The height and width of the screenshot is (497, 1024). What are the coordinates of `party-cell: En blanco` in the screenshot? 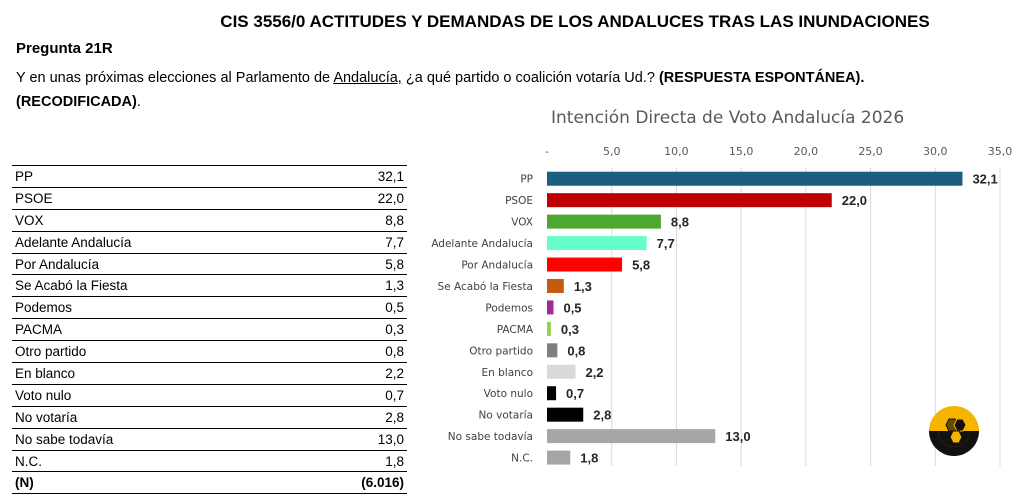 It's located at (153, 373).